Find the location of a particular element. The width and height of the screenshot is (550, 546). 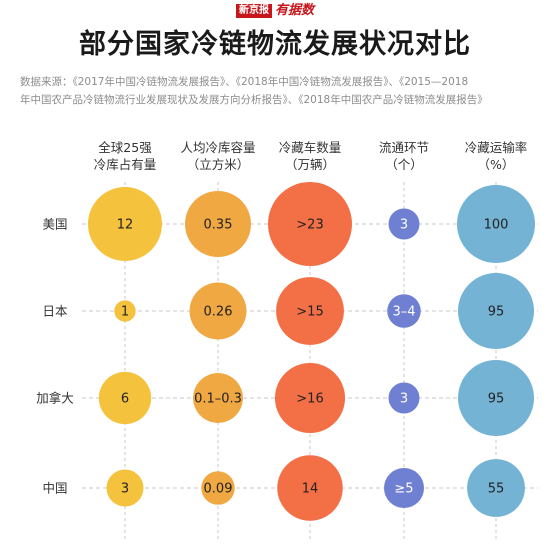

brand-logo-badge: 新京报 is located at coordinates (254, 11).